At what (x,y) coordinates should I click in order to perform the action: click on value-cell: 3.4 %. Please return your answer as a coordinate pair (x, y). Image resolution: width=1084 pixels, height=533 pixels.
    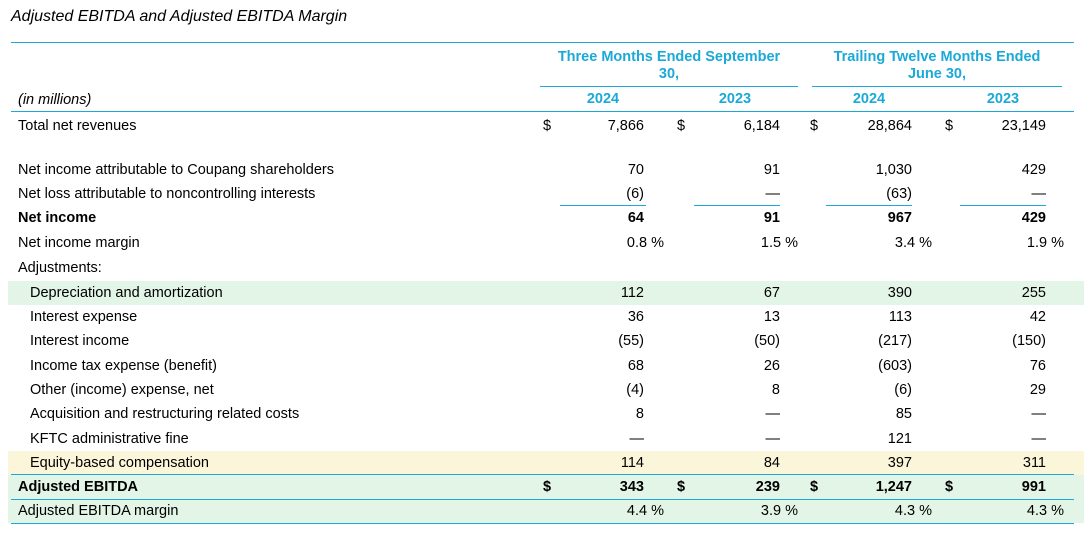
    Looking at the image, I should click on (913, 243).